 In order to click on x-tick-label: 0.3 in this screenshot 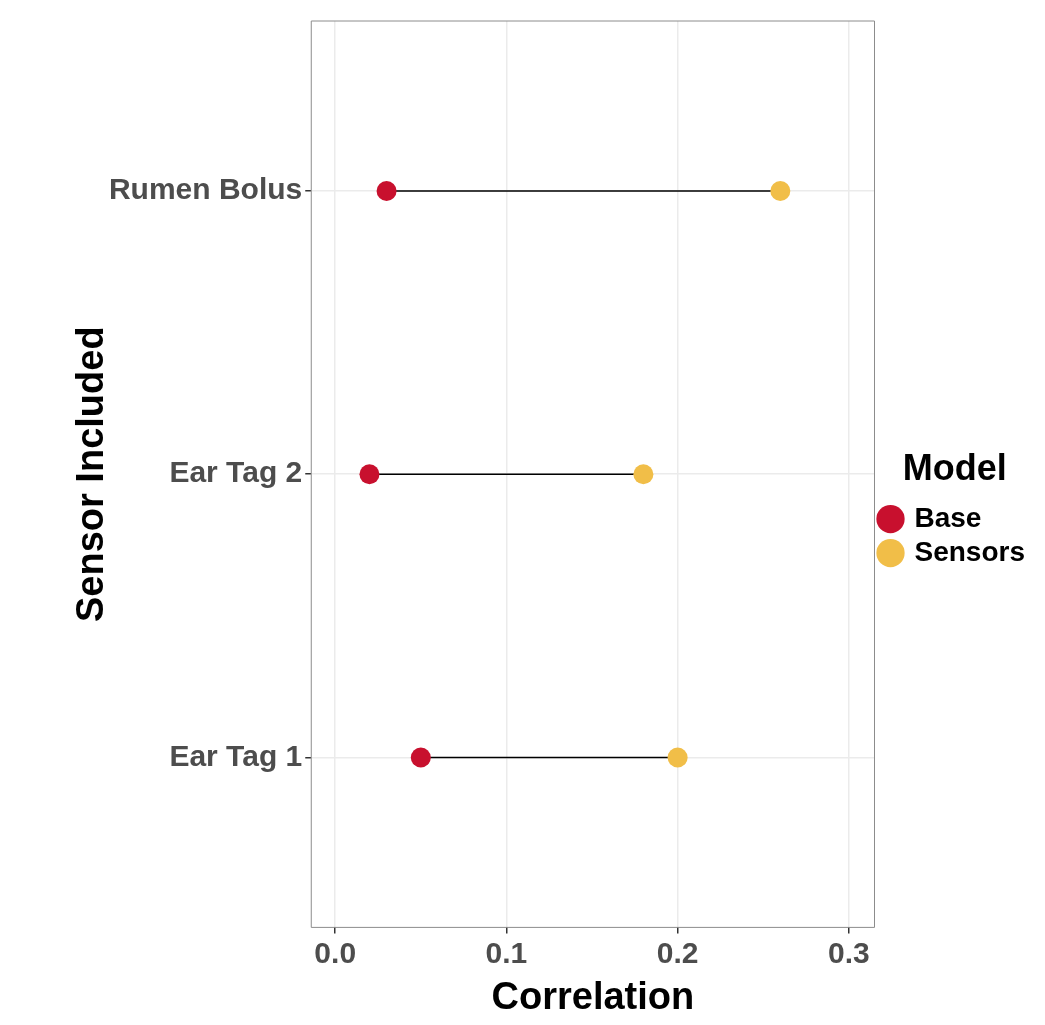, I will do `click(848, 952)`.